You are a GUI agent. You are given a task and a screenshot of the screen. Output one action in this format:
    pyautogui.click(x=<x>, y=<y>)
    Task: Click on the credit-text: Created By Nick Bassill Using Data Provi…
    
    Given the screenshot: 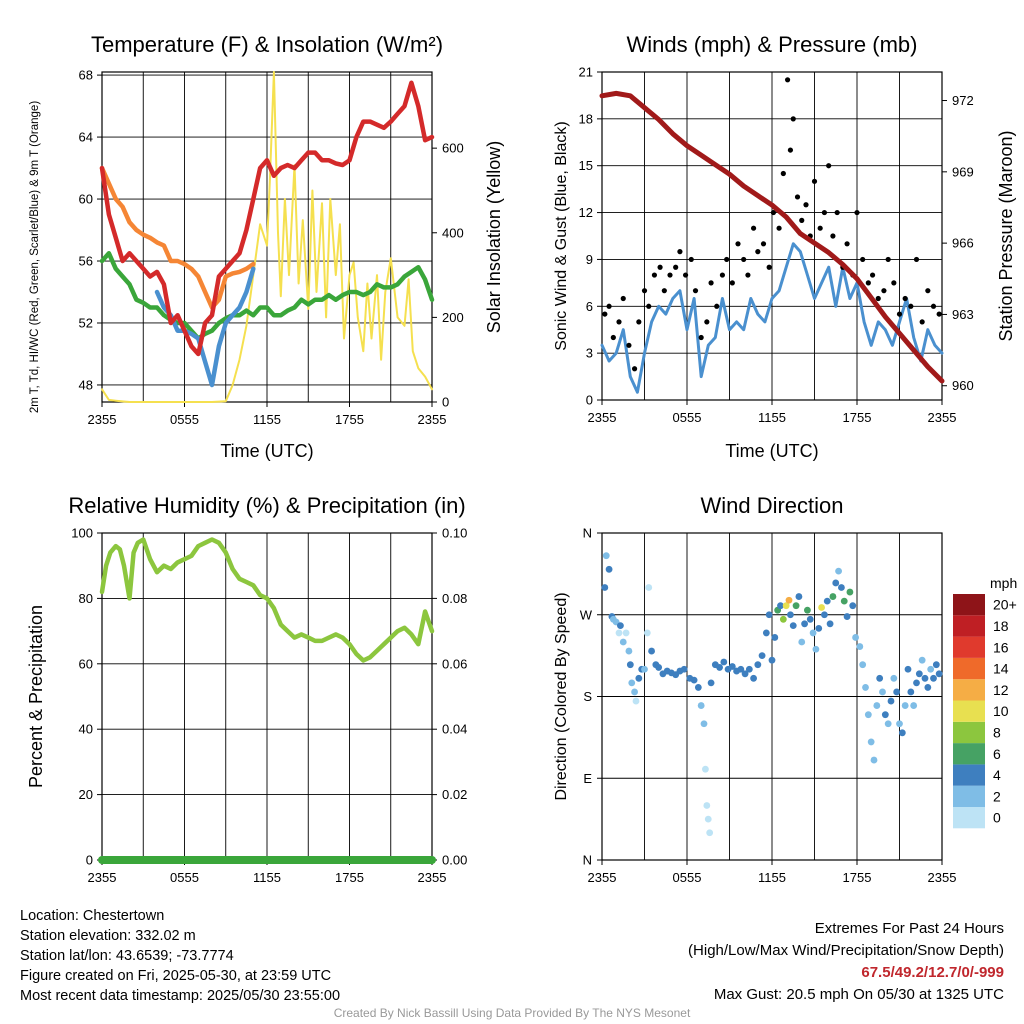 What is the action you would take?
    pyautogui.click(x=512, y=1013)
    